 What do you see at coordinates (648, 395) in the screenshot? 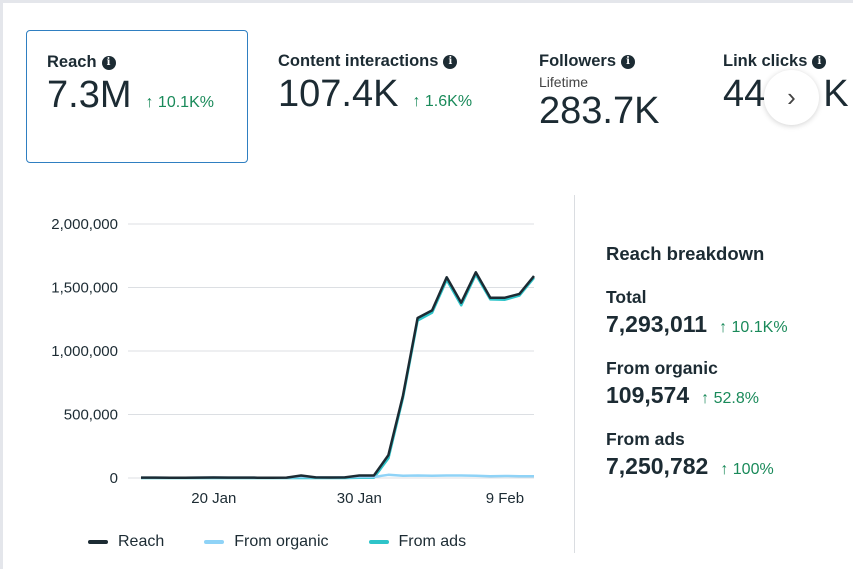
I see `breakdown-value: 109,574` at bounding box center [648, 395].